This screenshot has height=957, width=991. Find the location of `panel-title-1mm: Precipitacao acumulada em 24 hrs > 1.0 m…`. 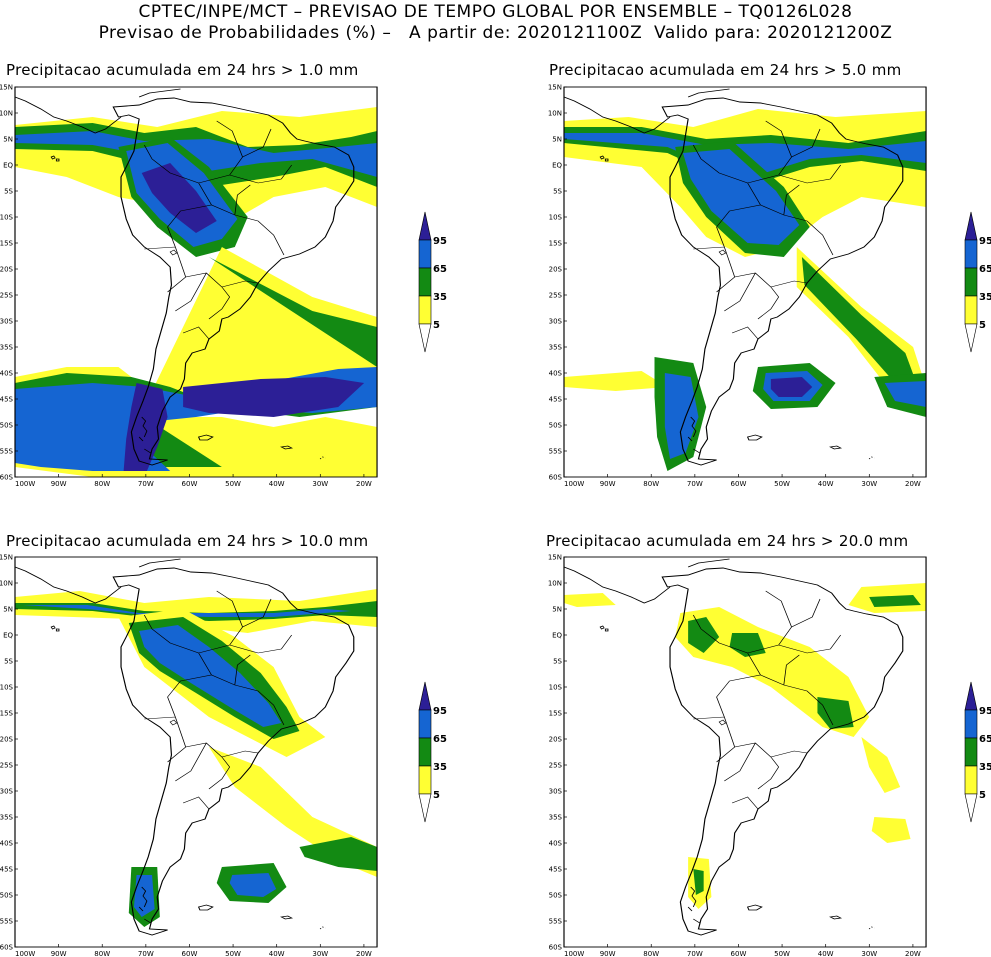

panel-title-1mm: Precipitacao acumulada em 24 hrs > 1.0 m… is located at coordinates (182, 70).